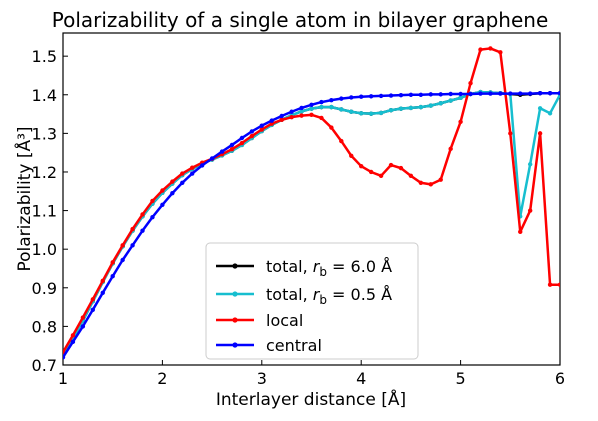  What do you see at coordinates (329, 296) in the screenshot?
I see `legend-label: total, rb = 0.5 Å` at bounding box center [329, 296].